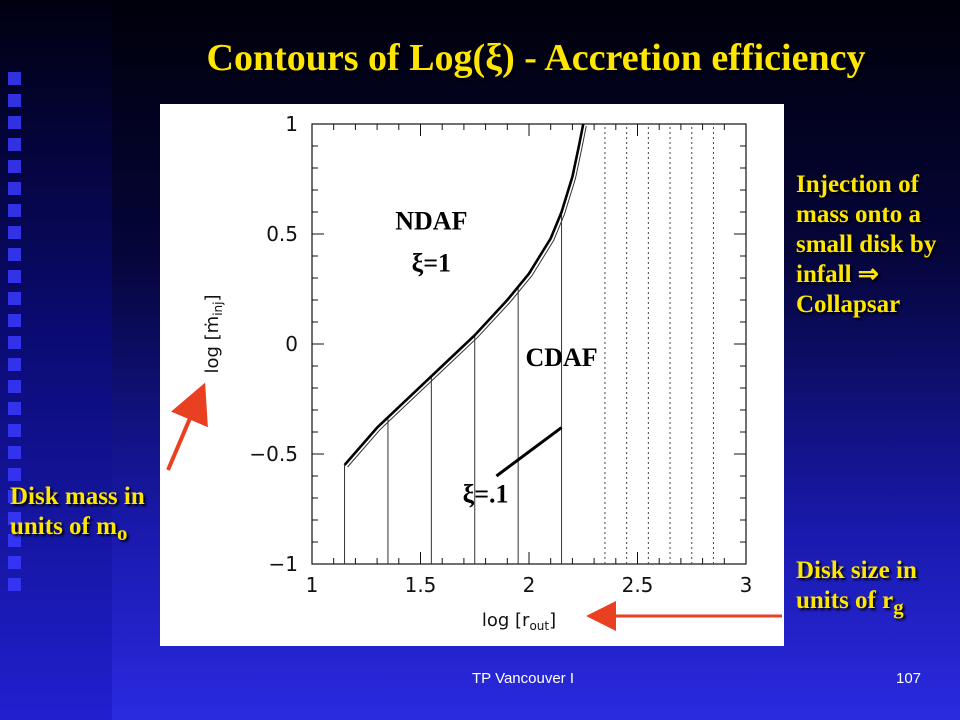 The image size is (960, 720). What do you see at coordinates (291, 124) in the screenshot?
I see `y-tick-label: 1` at bounding box center [291, 124].